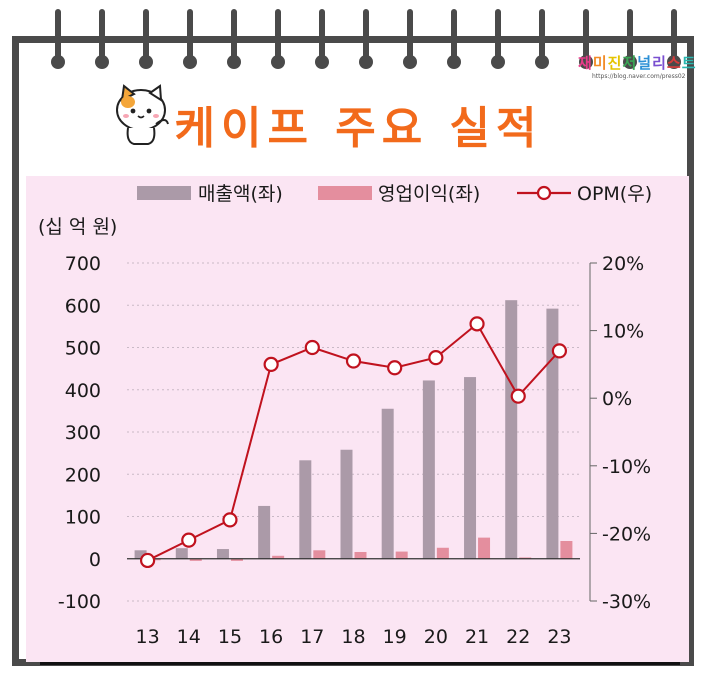 The height and width of the screenshot is (686, 717). What do you see at coordinates (395, 637) in the screenshot?
I see `x-tick-label: 19` at bounding box center [395, 637].